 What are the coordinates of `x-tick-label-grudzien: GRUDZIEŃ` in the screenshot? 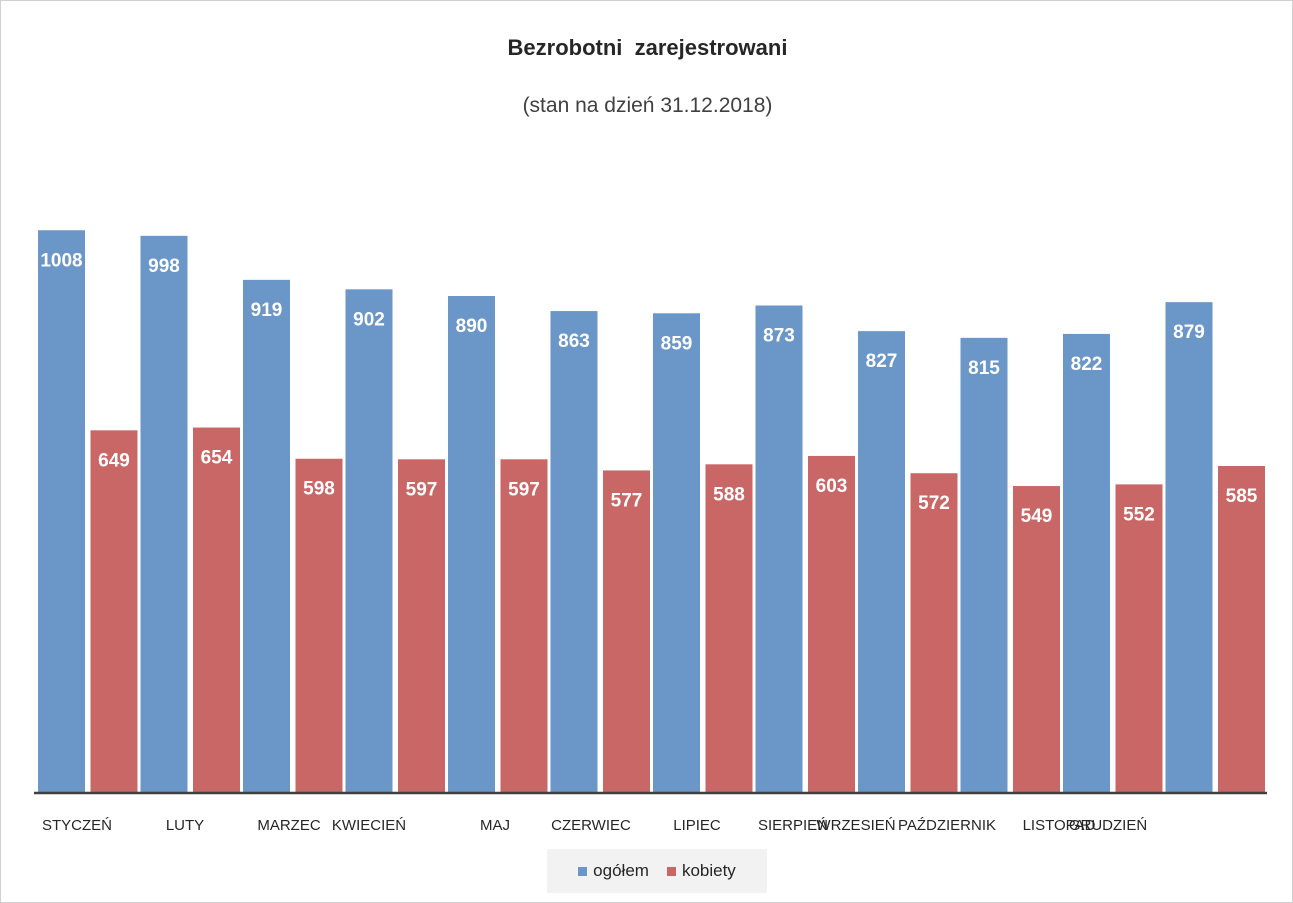 It's located at (1108, 825).